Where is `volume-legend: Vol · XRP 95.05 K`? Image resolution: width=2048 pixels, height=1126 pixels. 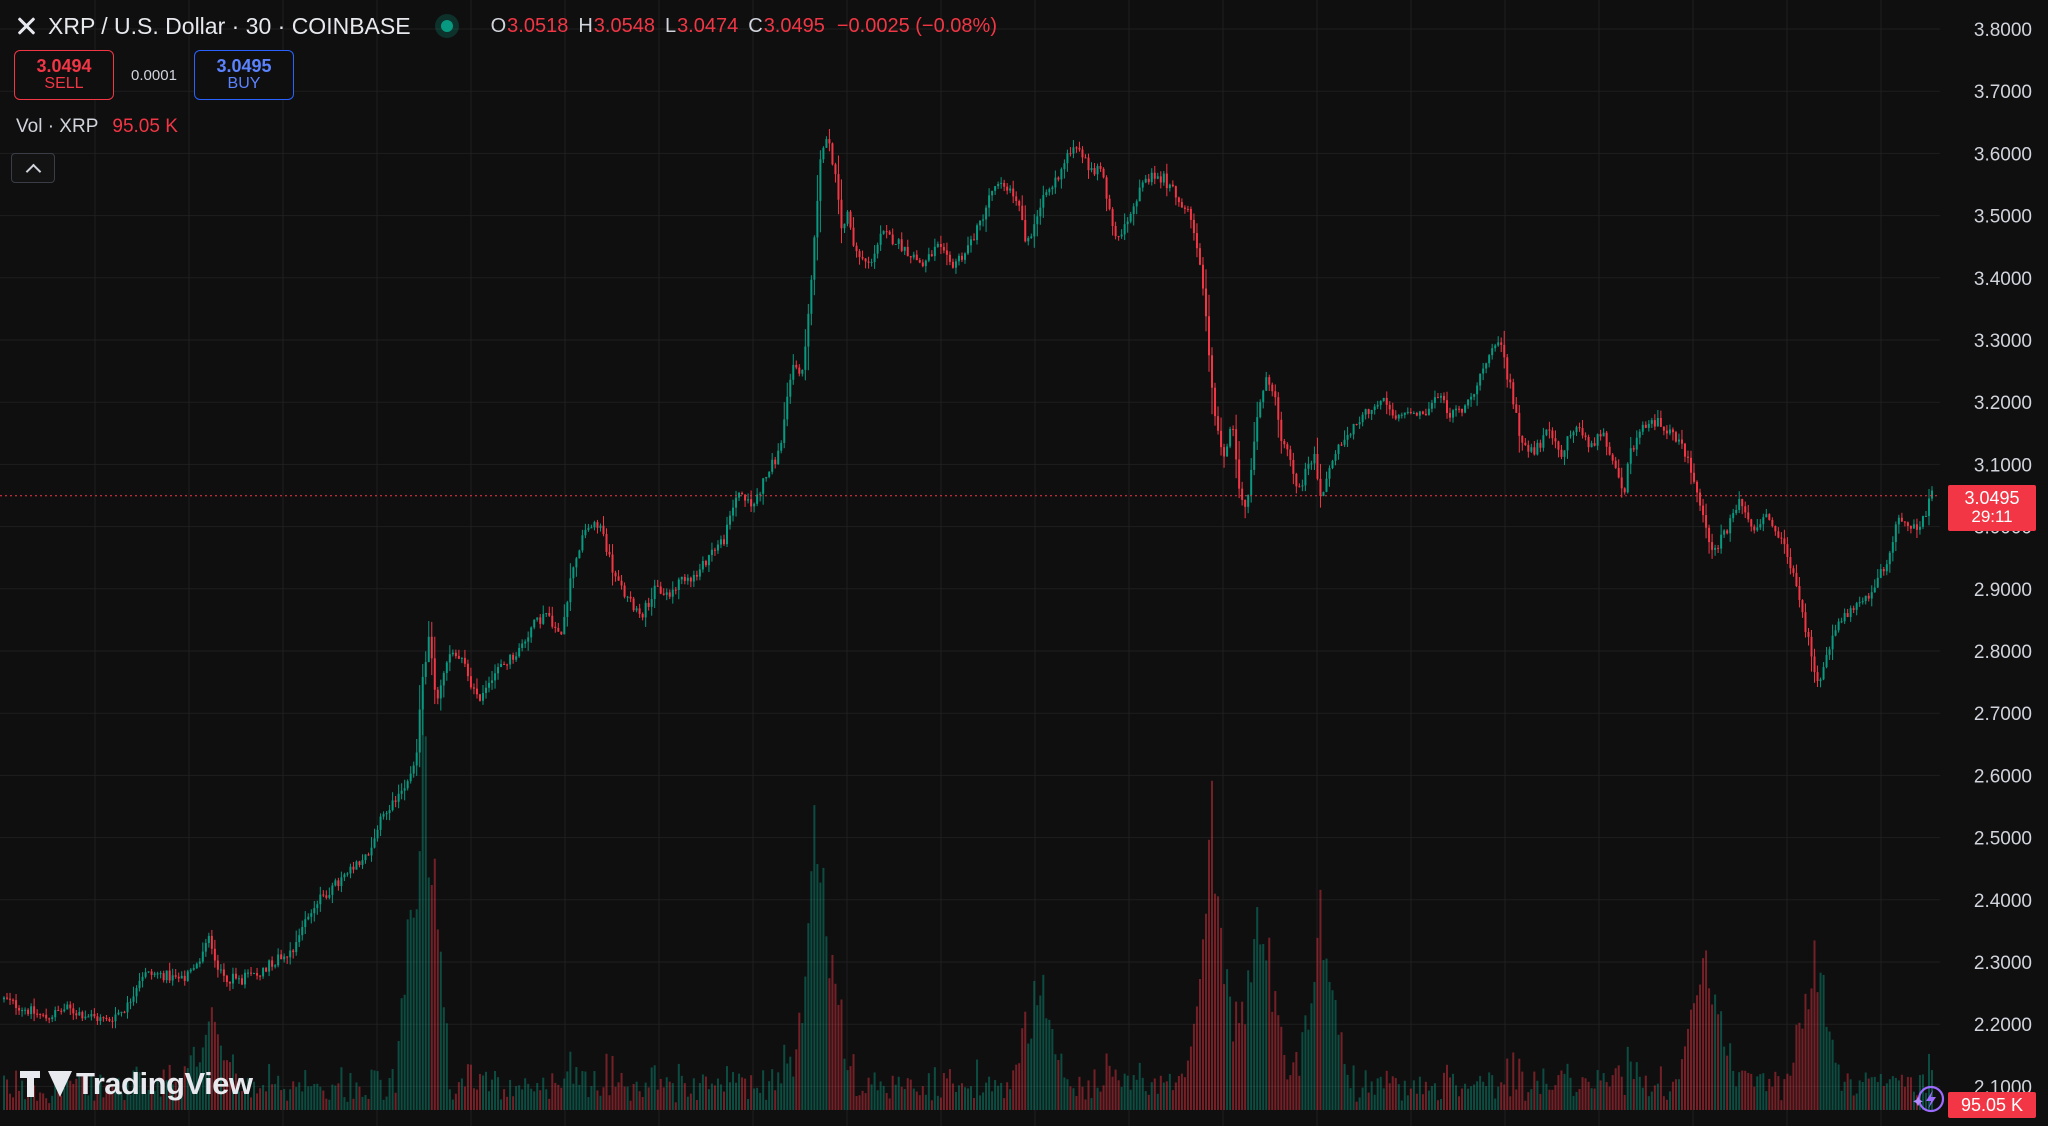 volume-legend: Vol · XRP 95.05 K is located at coordinates (97, 127).